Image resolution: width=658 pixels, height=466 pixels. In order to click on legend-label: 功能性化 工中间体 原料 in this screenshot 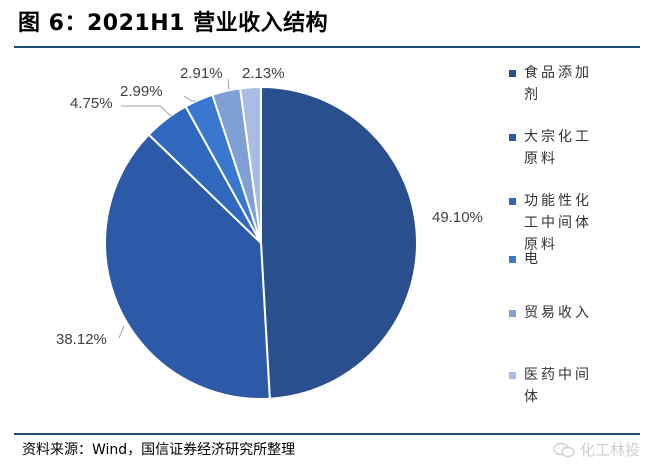, I will do `click(558, 223)`.